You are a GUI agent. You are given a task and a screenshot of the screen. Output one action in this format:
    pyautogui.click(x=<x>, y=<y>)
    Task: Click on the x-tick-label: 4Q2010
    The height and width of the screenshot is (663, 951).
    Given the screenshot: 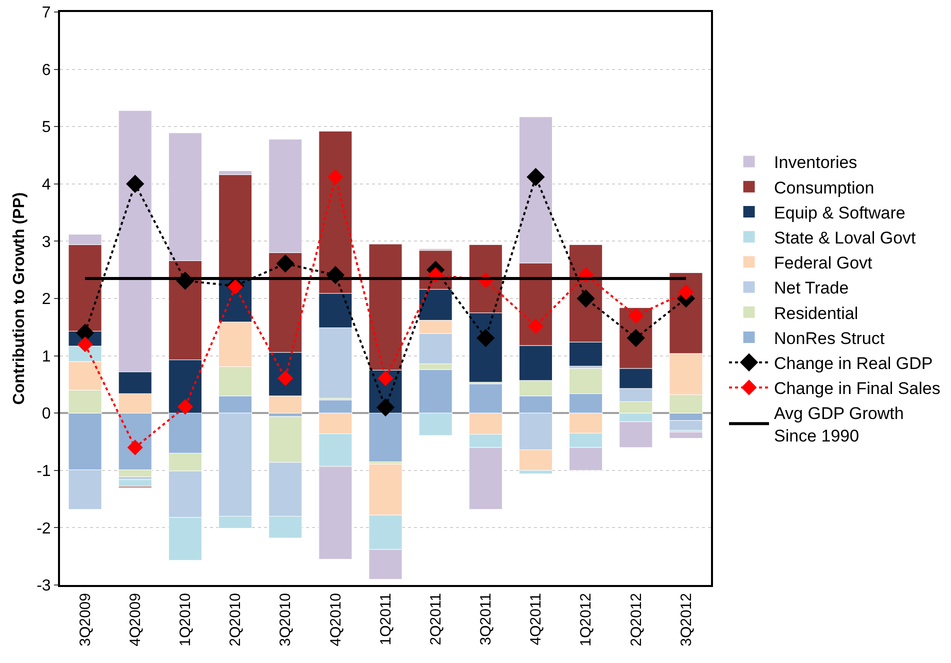 What is the action you would take?
    pyautogui.click(x=335, y=619)
    